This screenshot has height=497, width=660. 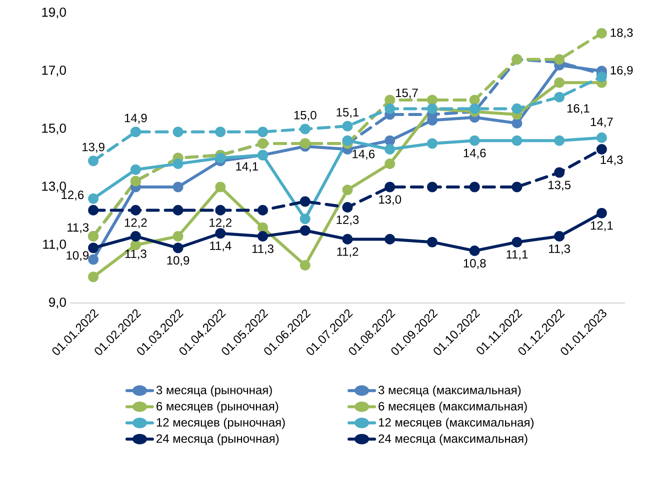 I want to click on y-tick-label: 11,0, so click(x=54, y=245).